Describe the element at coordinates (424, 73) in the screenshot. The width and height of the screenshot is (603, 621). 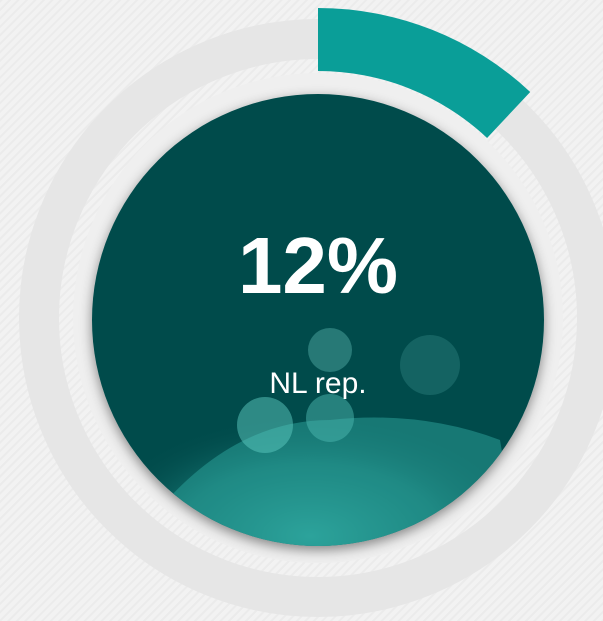
I see `gauge-arc` at that location.